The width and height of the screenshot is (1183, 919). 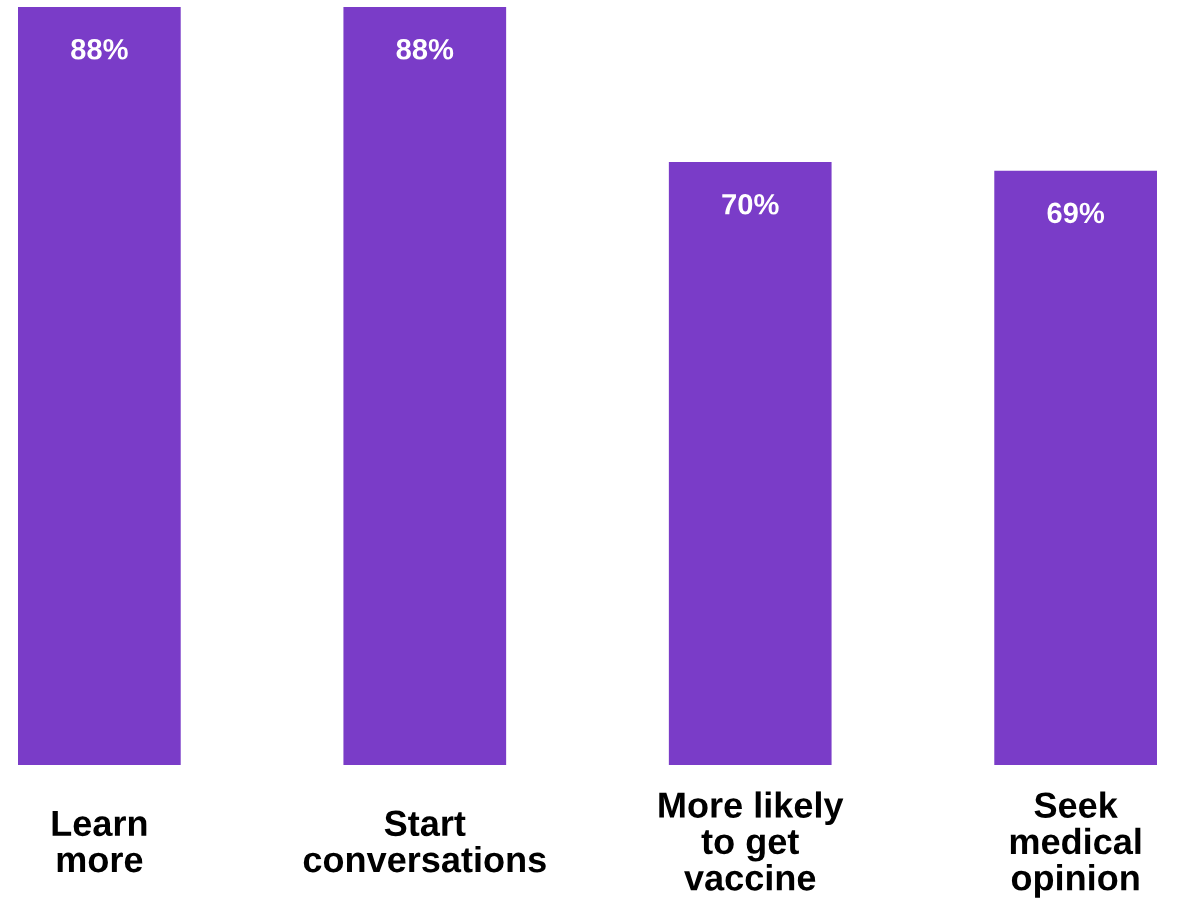 I want to click on data-label: 69%, so click(x=1076, y=213).